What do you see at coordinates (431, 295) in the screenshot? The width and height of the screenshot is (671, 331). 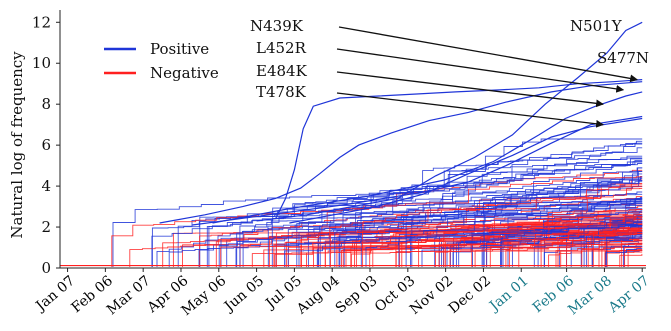 I see `x-tick-label: Nov 02` at bounding box center [431, 295].